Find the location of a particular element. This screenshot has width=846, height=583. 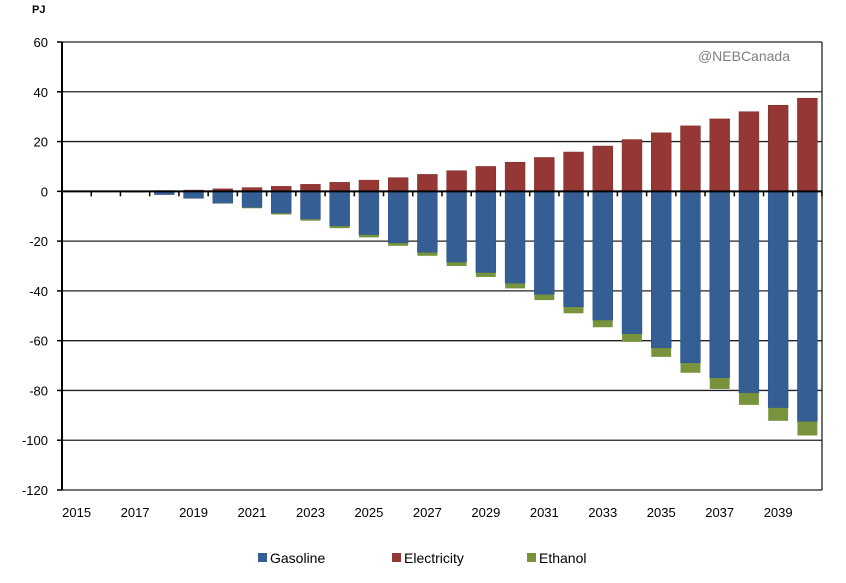

watermark: @NEBCanada is located at coordinates (744, 56).